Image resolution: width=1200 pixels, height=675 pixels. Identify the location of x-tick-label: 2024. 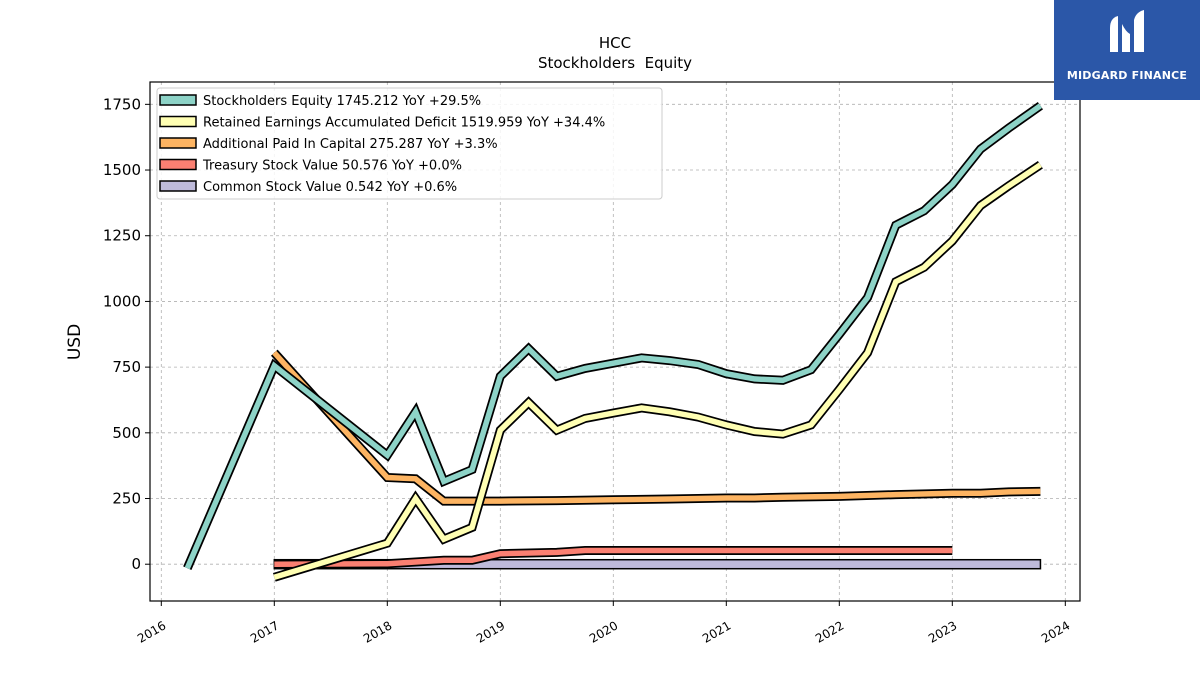
(1055, 631).